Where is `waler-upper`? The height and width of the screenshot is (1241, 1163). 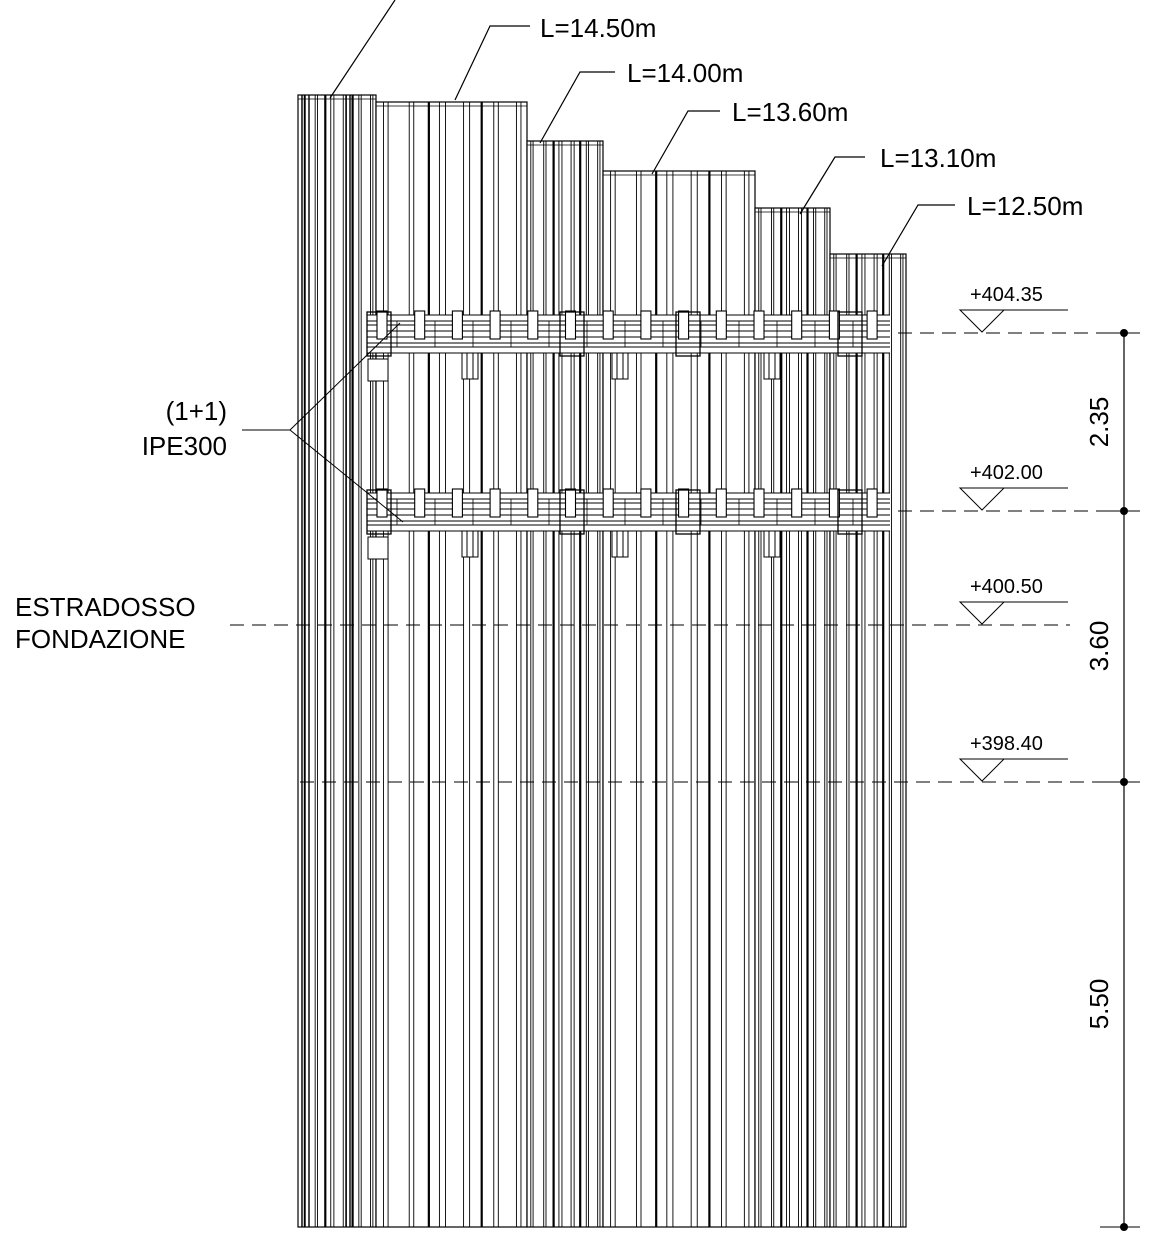
waler-upper is located at coordinates (628, 346).